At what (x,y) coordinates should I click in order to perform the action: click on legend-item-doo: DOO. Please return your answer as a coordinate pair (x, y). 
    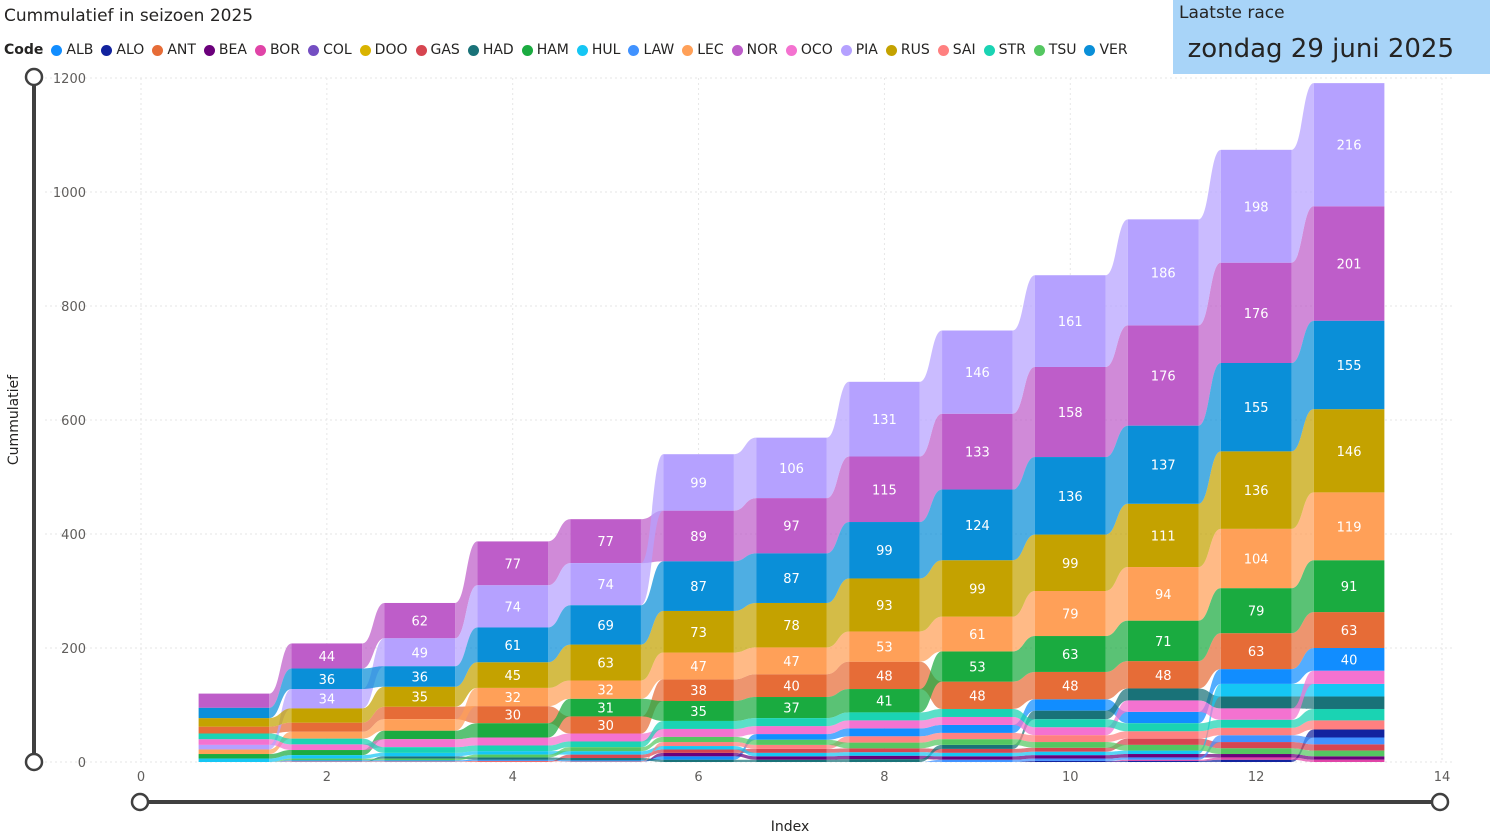
    Looking at the image, I should click on (383, 50).